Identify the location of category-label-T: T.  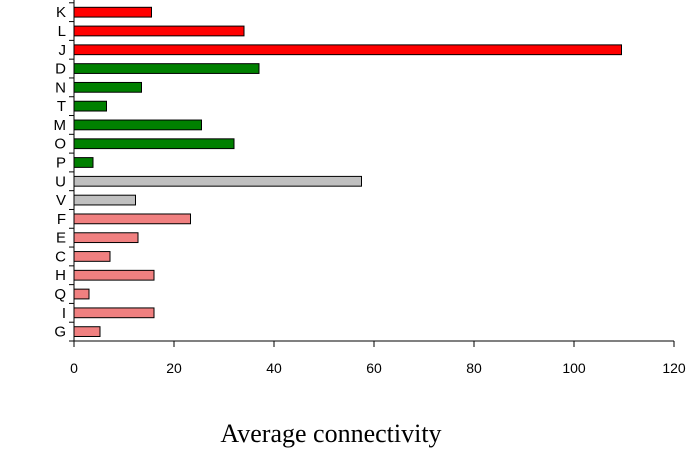
(61, 106).